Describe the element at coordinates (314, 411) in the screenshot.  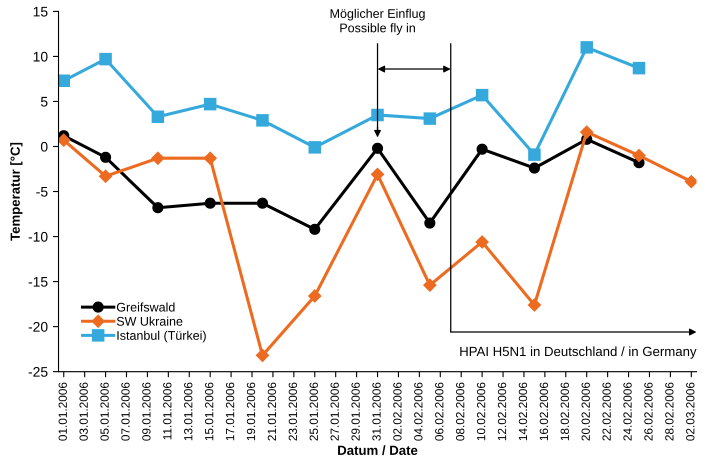
I see `x-tick-label: 25.01.2006` at that location.